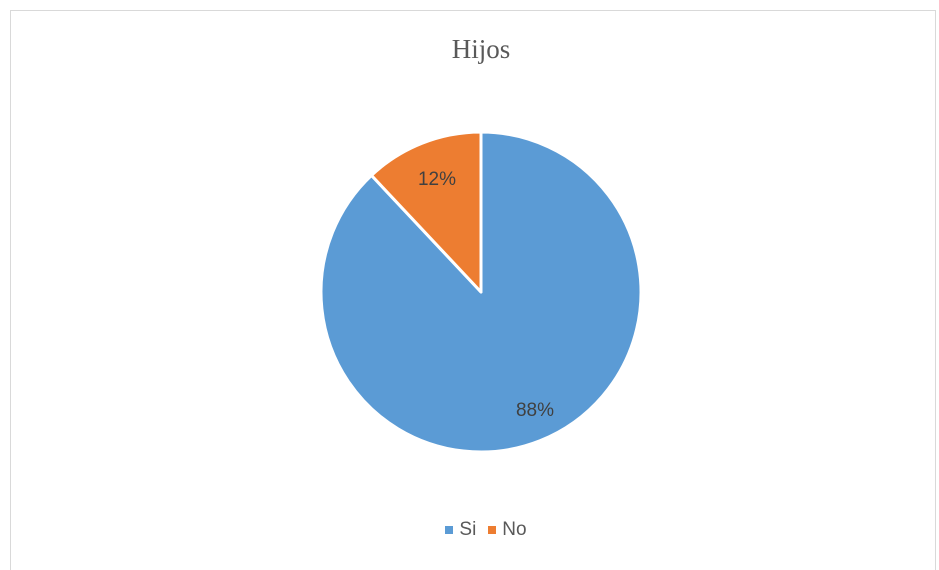 The image size is (939, 570). I want to click on pie-slice-no, so click(426, 212).